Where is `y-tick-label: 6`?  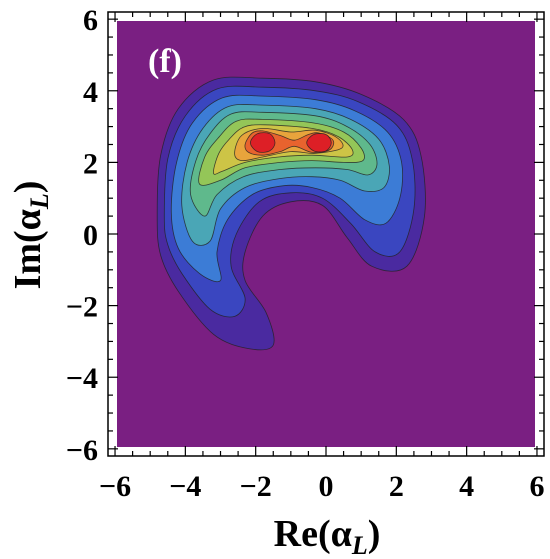 y-tick-label: 6 is located at coordinates (90, 20).